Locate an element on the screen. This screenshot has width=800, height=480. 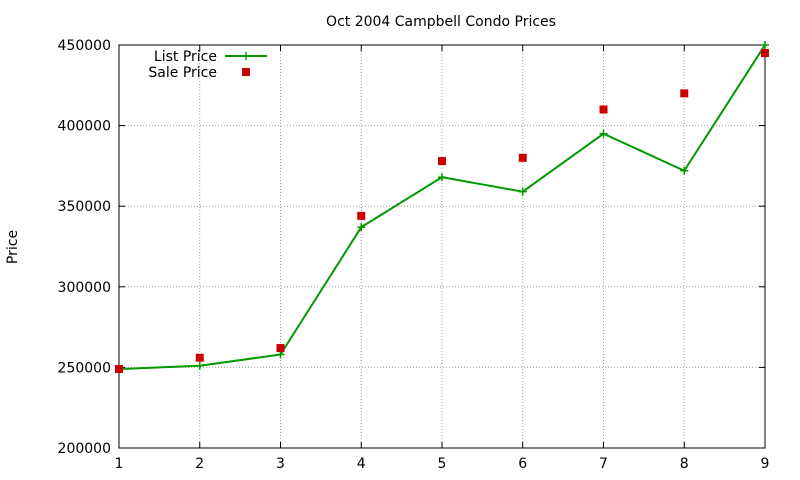
legend-label: List Price is located at coordinates (185, 57).